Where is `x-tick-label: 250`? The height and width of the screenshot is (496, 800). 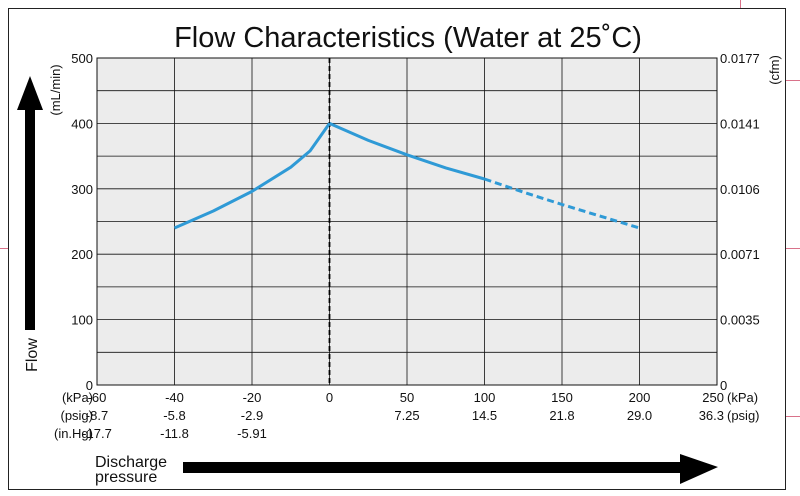
x-tick-label: 250 is located at coordinates (713, 397).